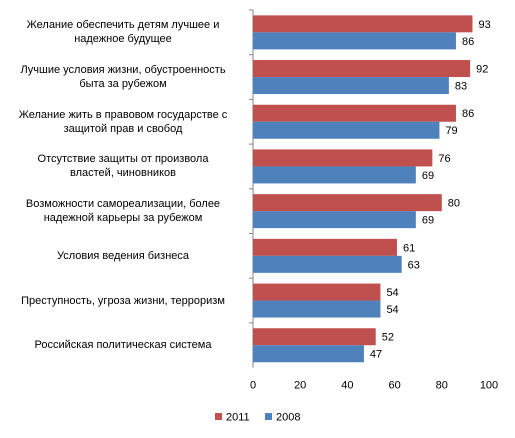  What do you see at coordinates (482, 69) in the screenshot?
I see `value-label: 92` at bounding box center [482, 69].